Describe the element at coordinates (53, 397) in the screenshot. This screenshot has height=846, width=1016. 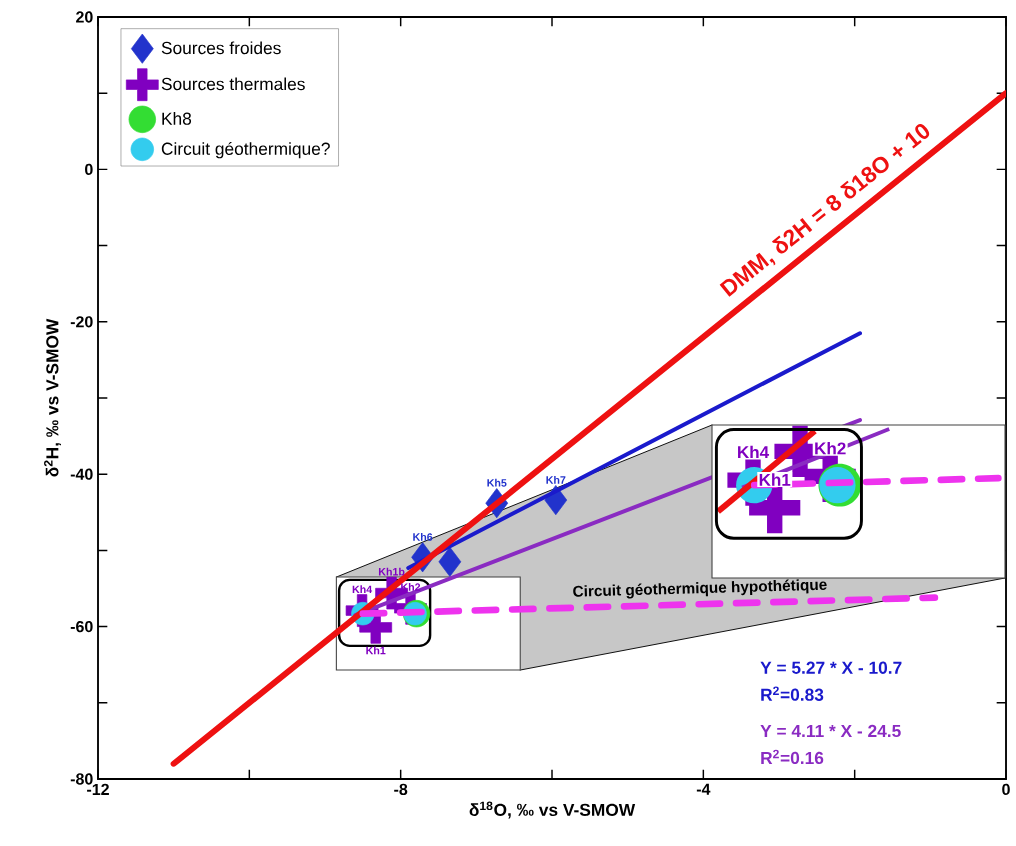
I see `y-axis-title: δ$^{2}$H, ‰ vs V-SMOW` at that location.